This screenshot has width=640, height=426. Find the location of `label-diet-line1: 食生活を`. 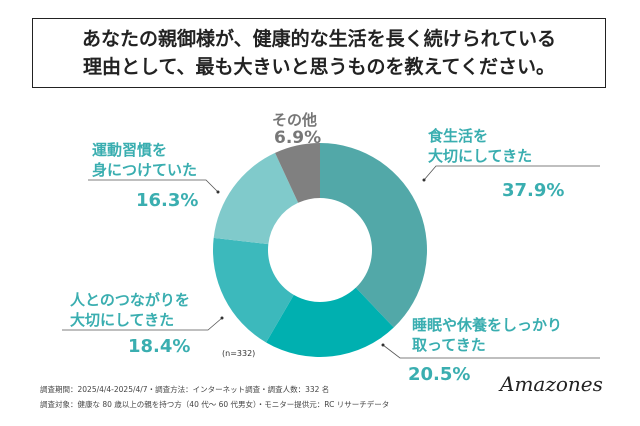

label-diet-line1: 食生活を is located at coordinates (458, 136).